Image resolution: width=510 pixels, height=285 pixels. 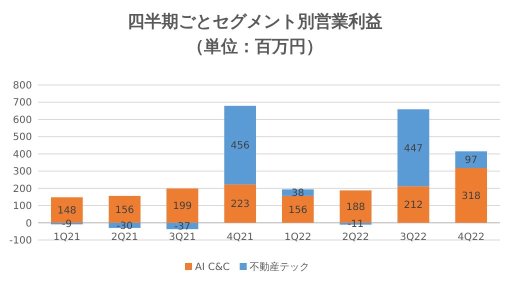 I want to click on chart-title: 四半期ごとセグメント別営業利益, so click(x=255, y=22).